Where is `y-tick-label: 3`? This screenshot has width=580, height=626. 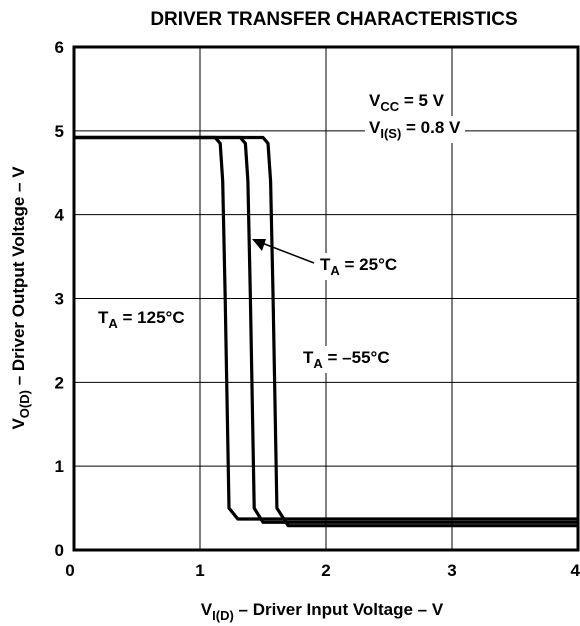
y-tick-label: 3 is located at coordinates (59, 299).